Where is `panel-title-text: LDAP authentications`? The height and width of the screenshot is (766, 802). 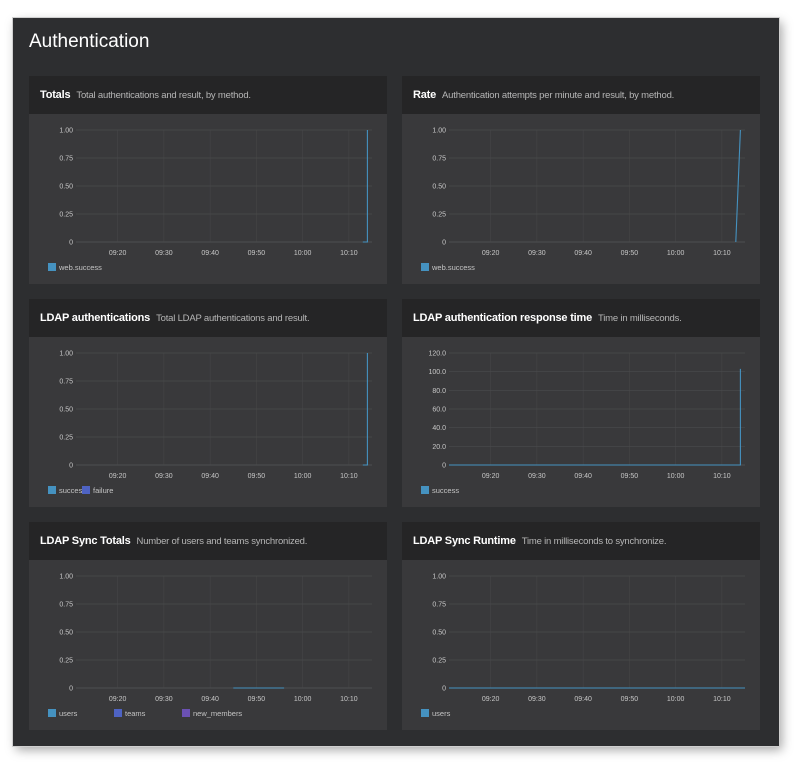
panel-title-text: LDAP authentications is located at coordinates (95, 318).